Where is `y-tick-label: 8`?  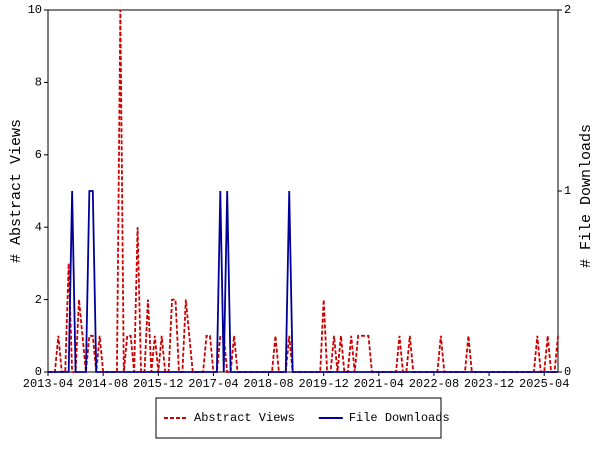 y-tick-label: 8 is located at coordinates (38, 83).